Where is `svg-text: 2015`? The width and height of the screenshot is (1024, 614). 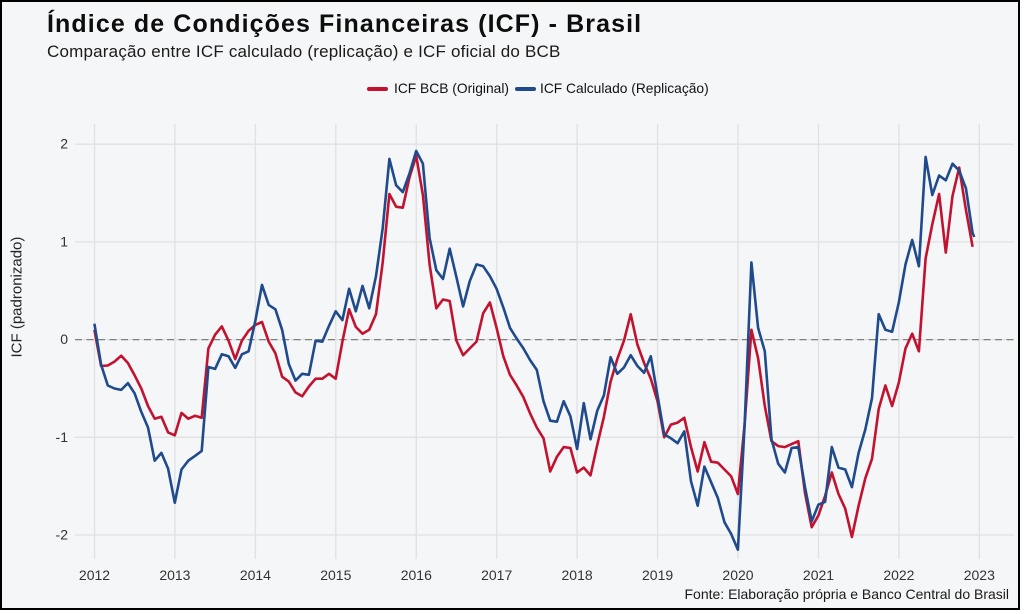 svg-text: 2015 is located at coordinates (335, 575).